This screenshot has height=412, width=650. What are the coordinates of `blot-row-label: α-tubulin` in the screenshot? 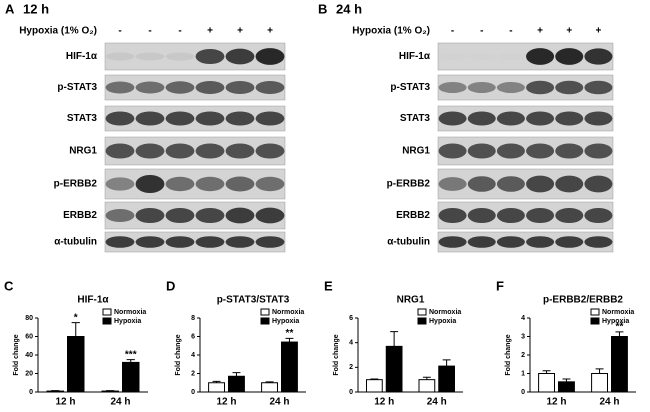 It's located at (408, 242).